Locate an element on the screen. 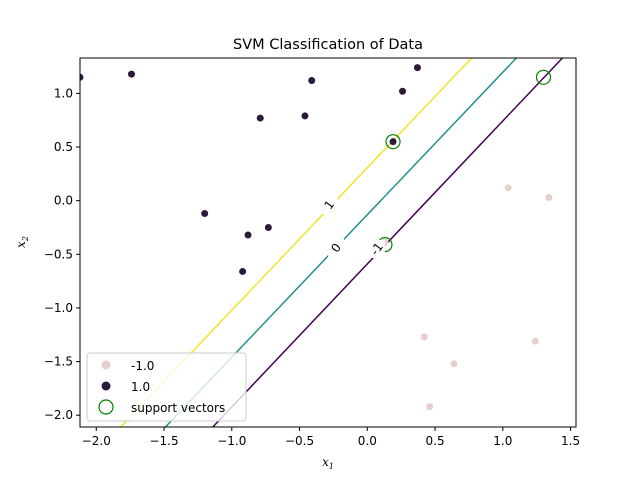  legend-label-sv: support vectors is located at coordinates (178, 408).